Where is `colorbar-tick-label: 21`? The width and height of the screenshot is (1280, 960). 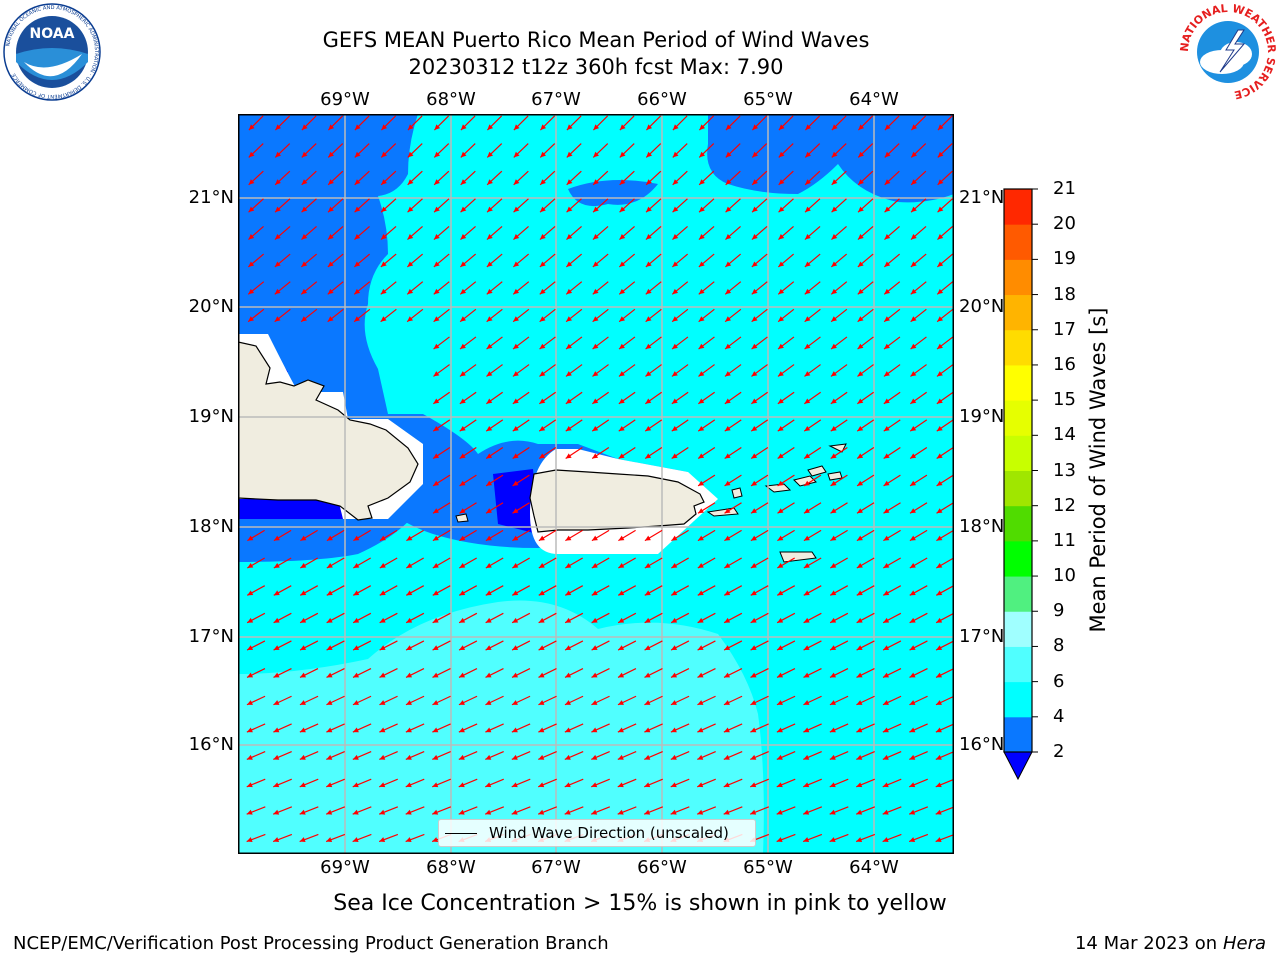 colorbar-tick-label: 21 is located at coordinates (1064, 188).